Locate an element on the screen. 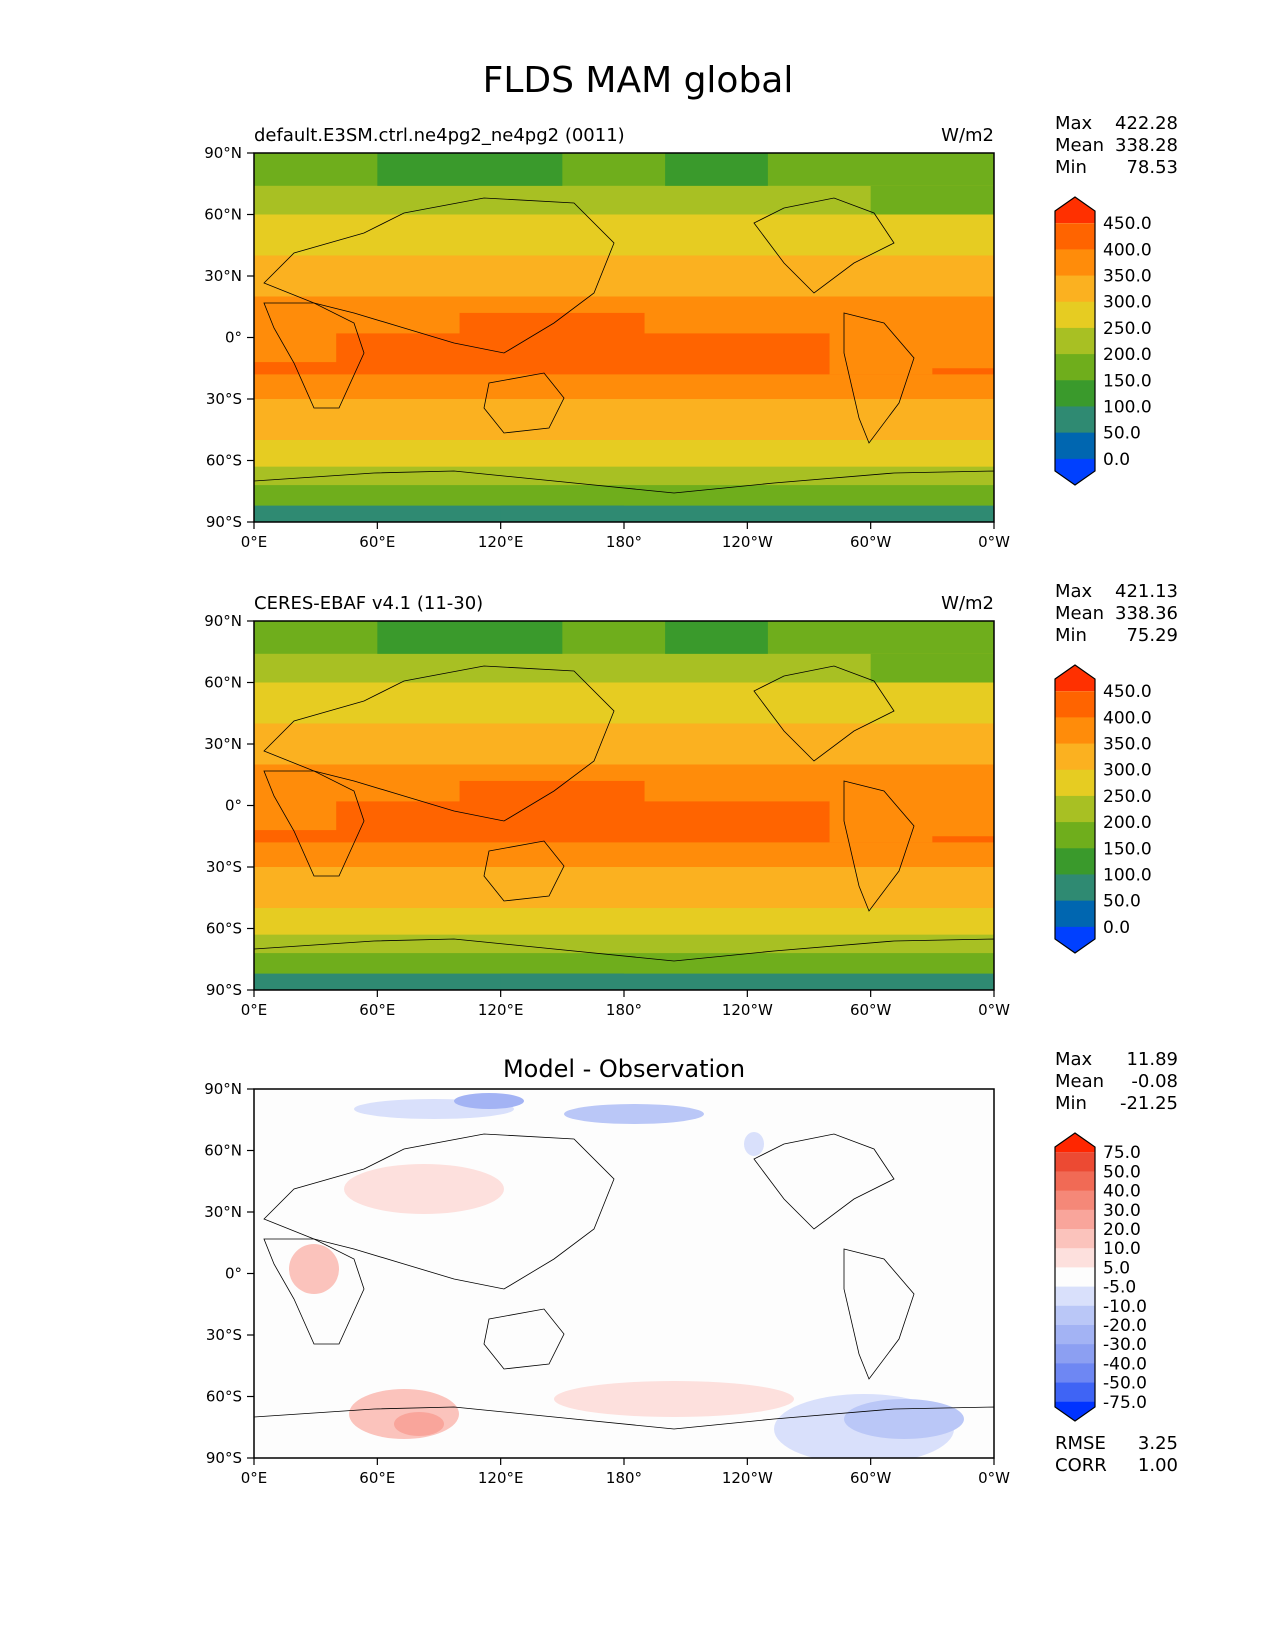 Image resolution: width=1275 pixels, height=1650 pixels. colorbar-tick-label: -50.0 is located at coordinates (1125, 1384).